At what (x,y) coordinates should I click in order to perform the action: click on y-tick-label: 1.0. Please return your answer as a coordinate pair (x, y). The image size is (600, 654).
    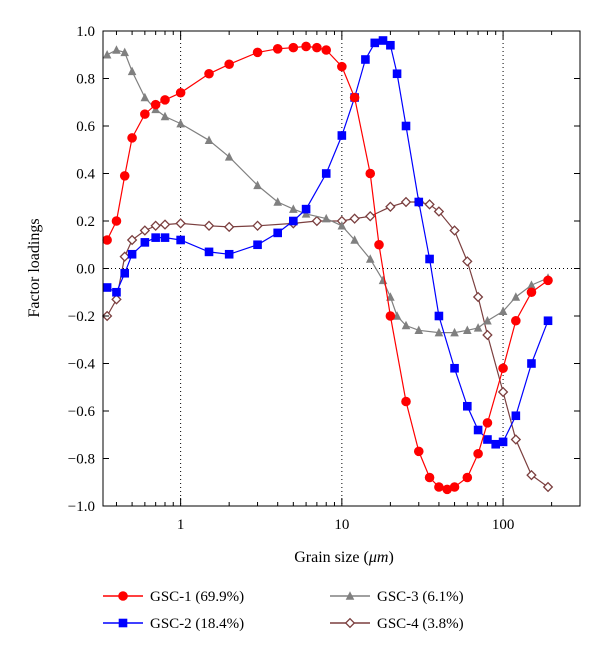
    Looking at the image, I should click on (85, 32).